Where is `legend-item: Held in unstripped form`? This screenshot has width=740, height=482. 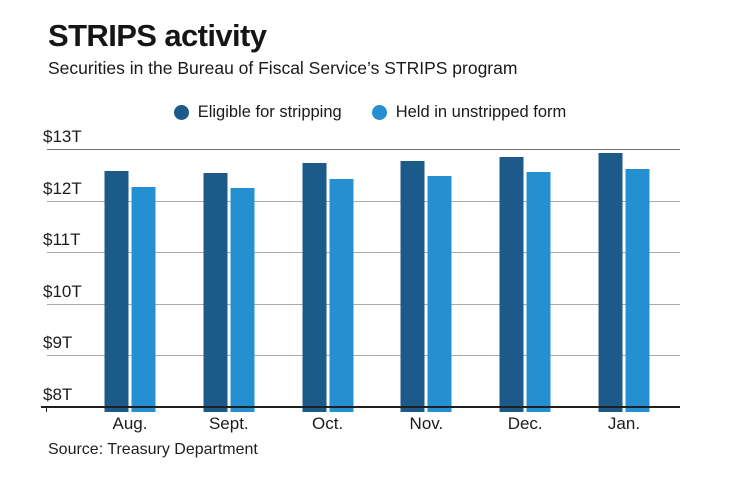 legend-item: Held in unstripped form is located at coordinates (469, 112).